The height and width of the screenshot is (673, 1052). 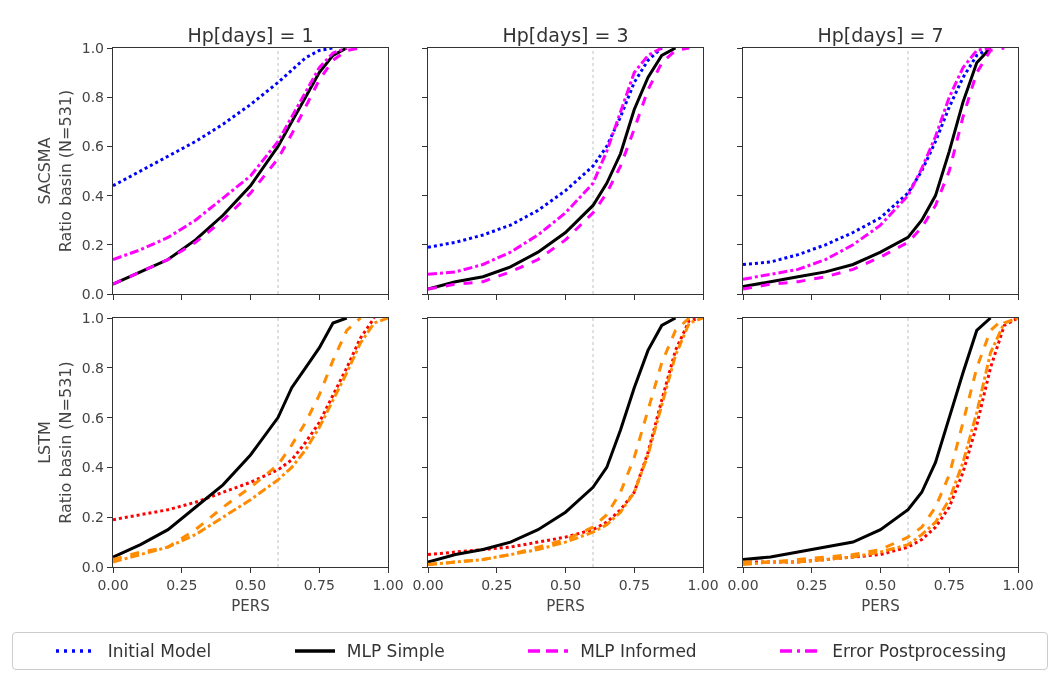 What do you see at coordinates (395, 651) in the screenshot?
I see `legend-label: MLP Simple` at bounding box center [395, 651].